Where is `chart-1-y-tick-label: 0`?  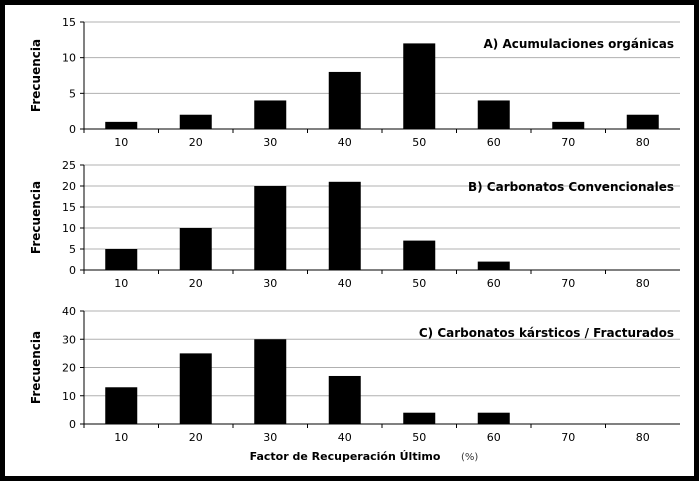 chart-1-y-tick-label: 0 is located at coordinates (72, 129).